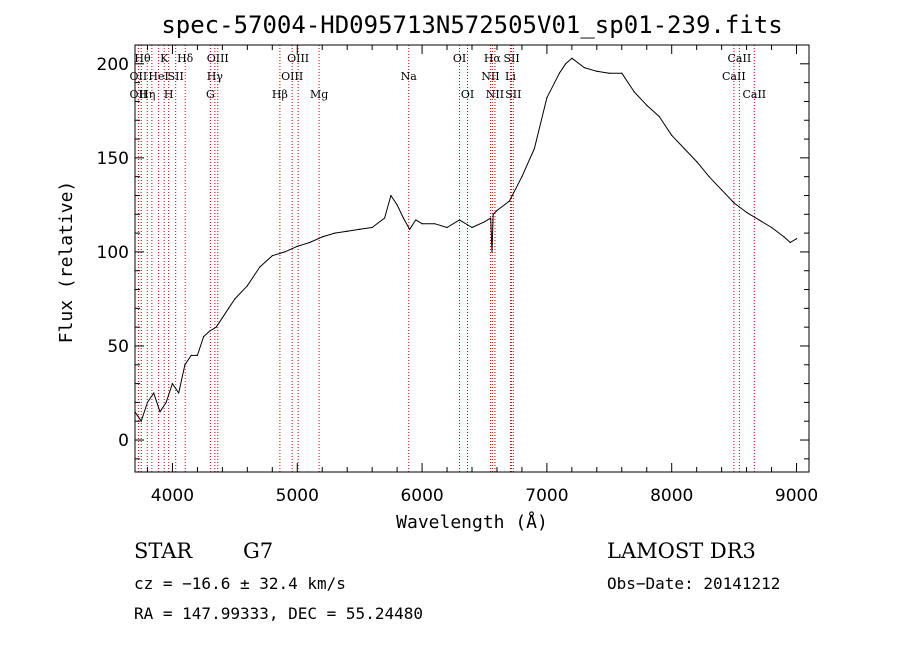  What do you see at coordinates (740, 58) in the screenshot?
I see `line-label-8: CaII` at bounding box center [740, 58].